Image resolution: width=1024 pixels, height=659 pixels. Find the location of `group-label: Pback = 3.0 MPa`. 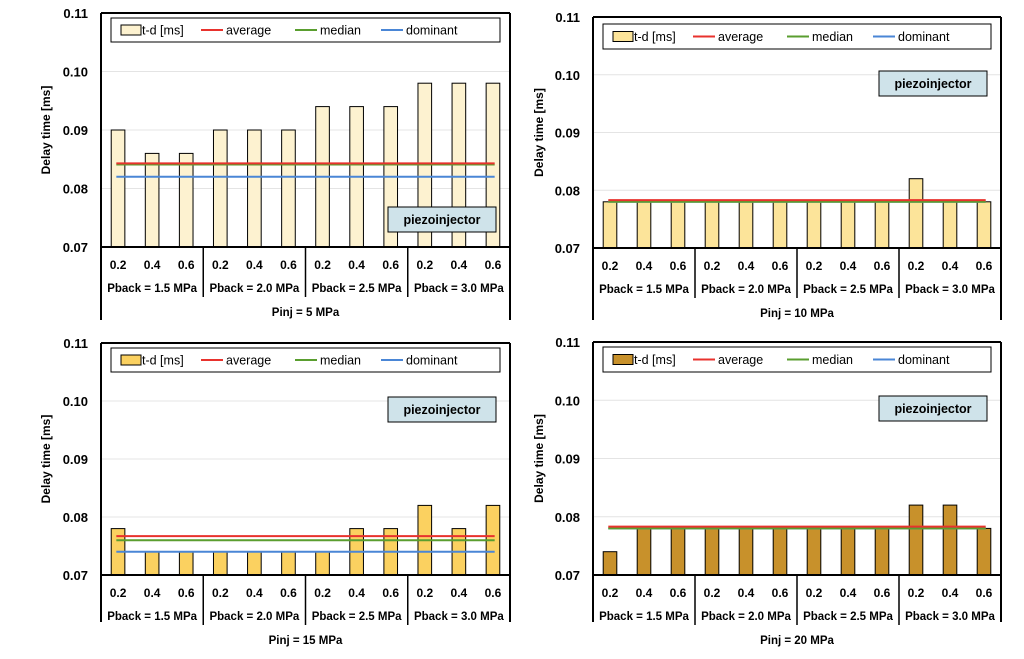

group-label: Pback = 3.0 MPa is located at coordinates (459, 289).